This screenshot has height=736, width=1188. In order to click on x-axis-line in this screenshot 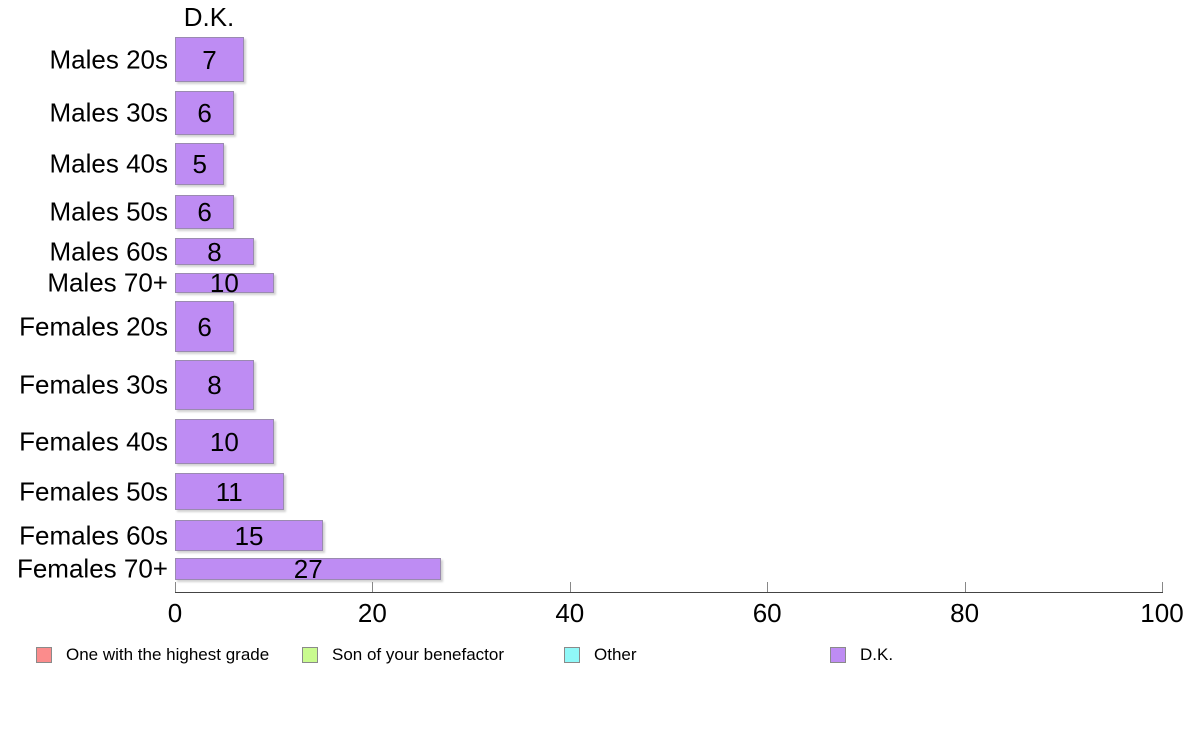, I will do `click(669, 592)`.